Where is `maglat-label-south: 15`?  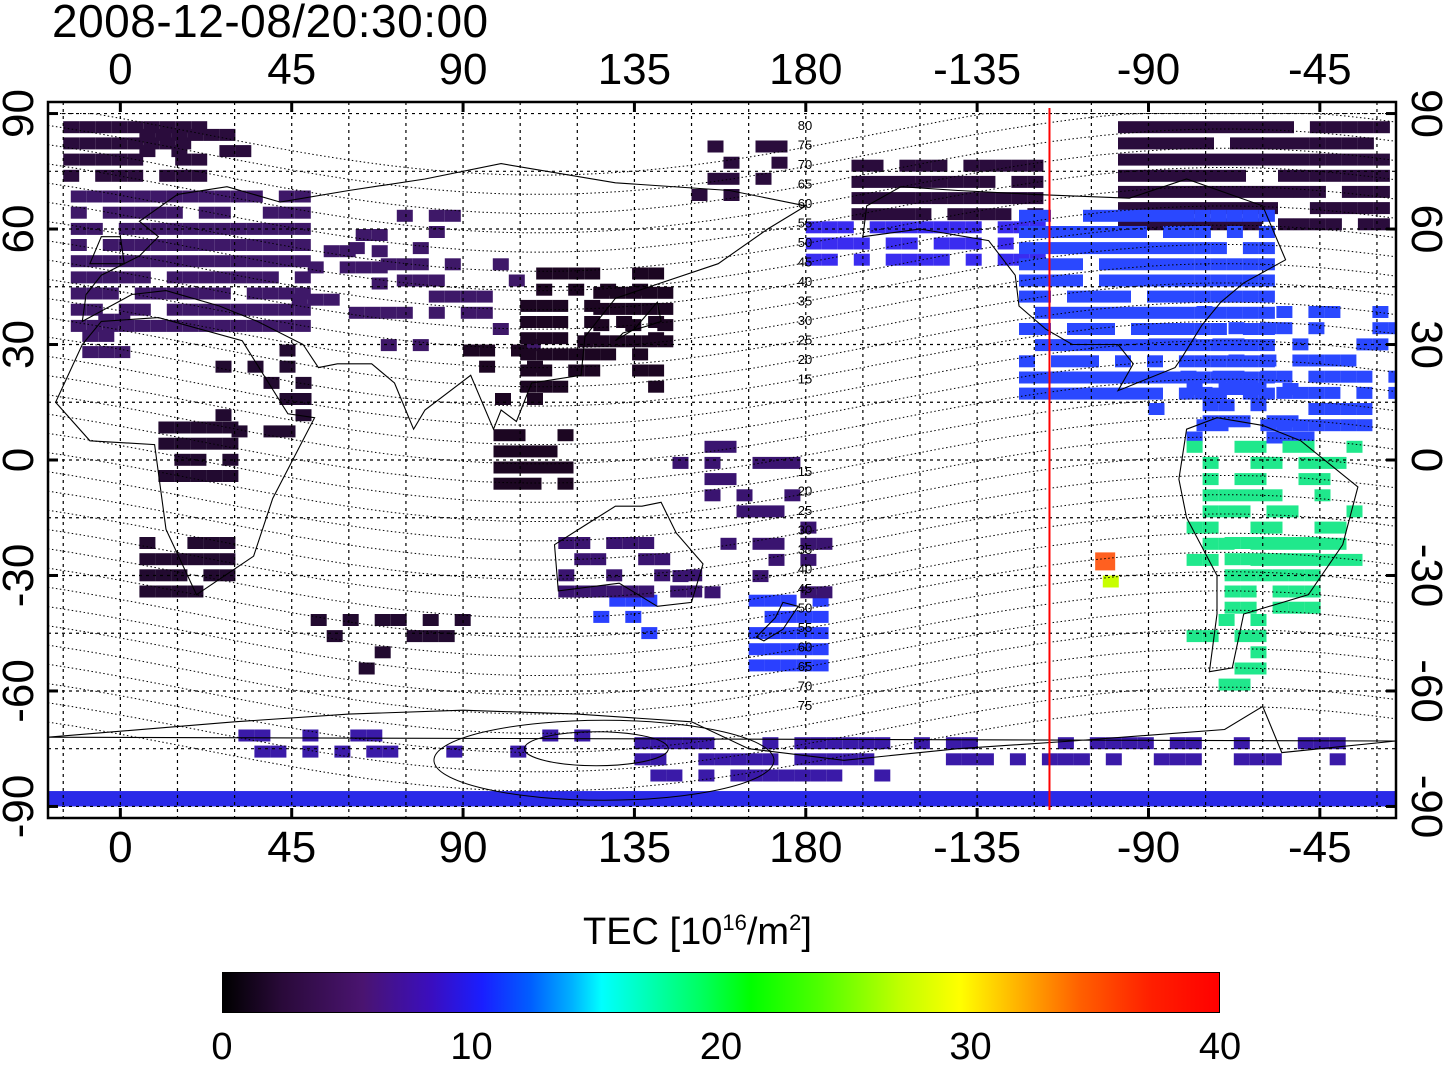
maglat-label-south: 15 is located at coordinates (805, 471).